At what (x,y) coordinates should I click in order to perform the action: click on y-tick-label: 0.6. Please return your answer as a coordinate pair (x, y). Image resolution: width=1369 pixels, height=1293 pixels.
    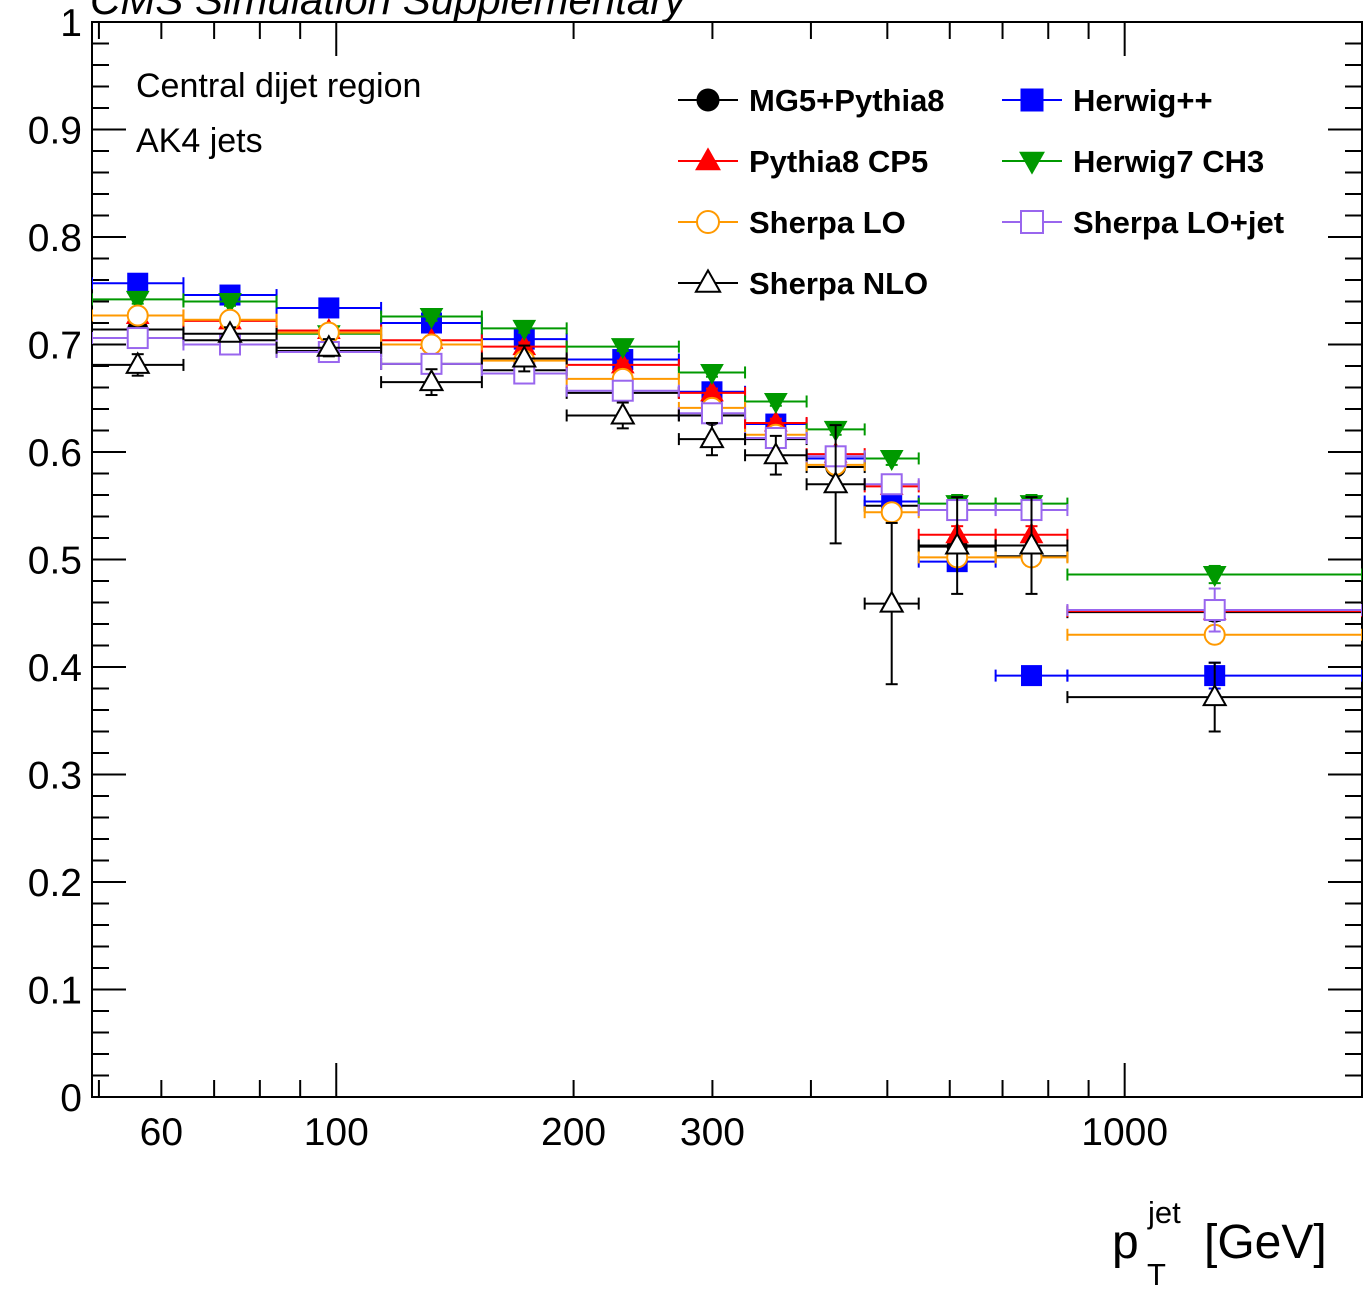
    Looking at the image, I should click on (55, 453).